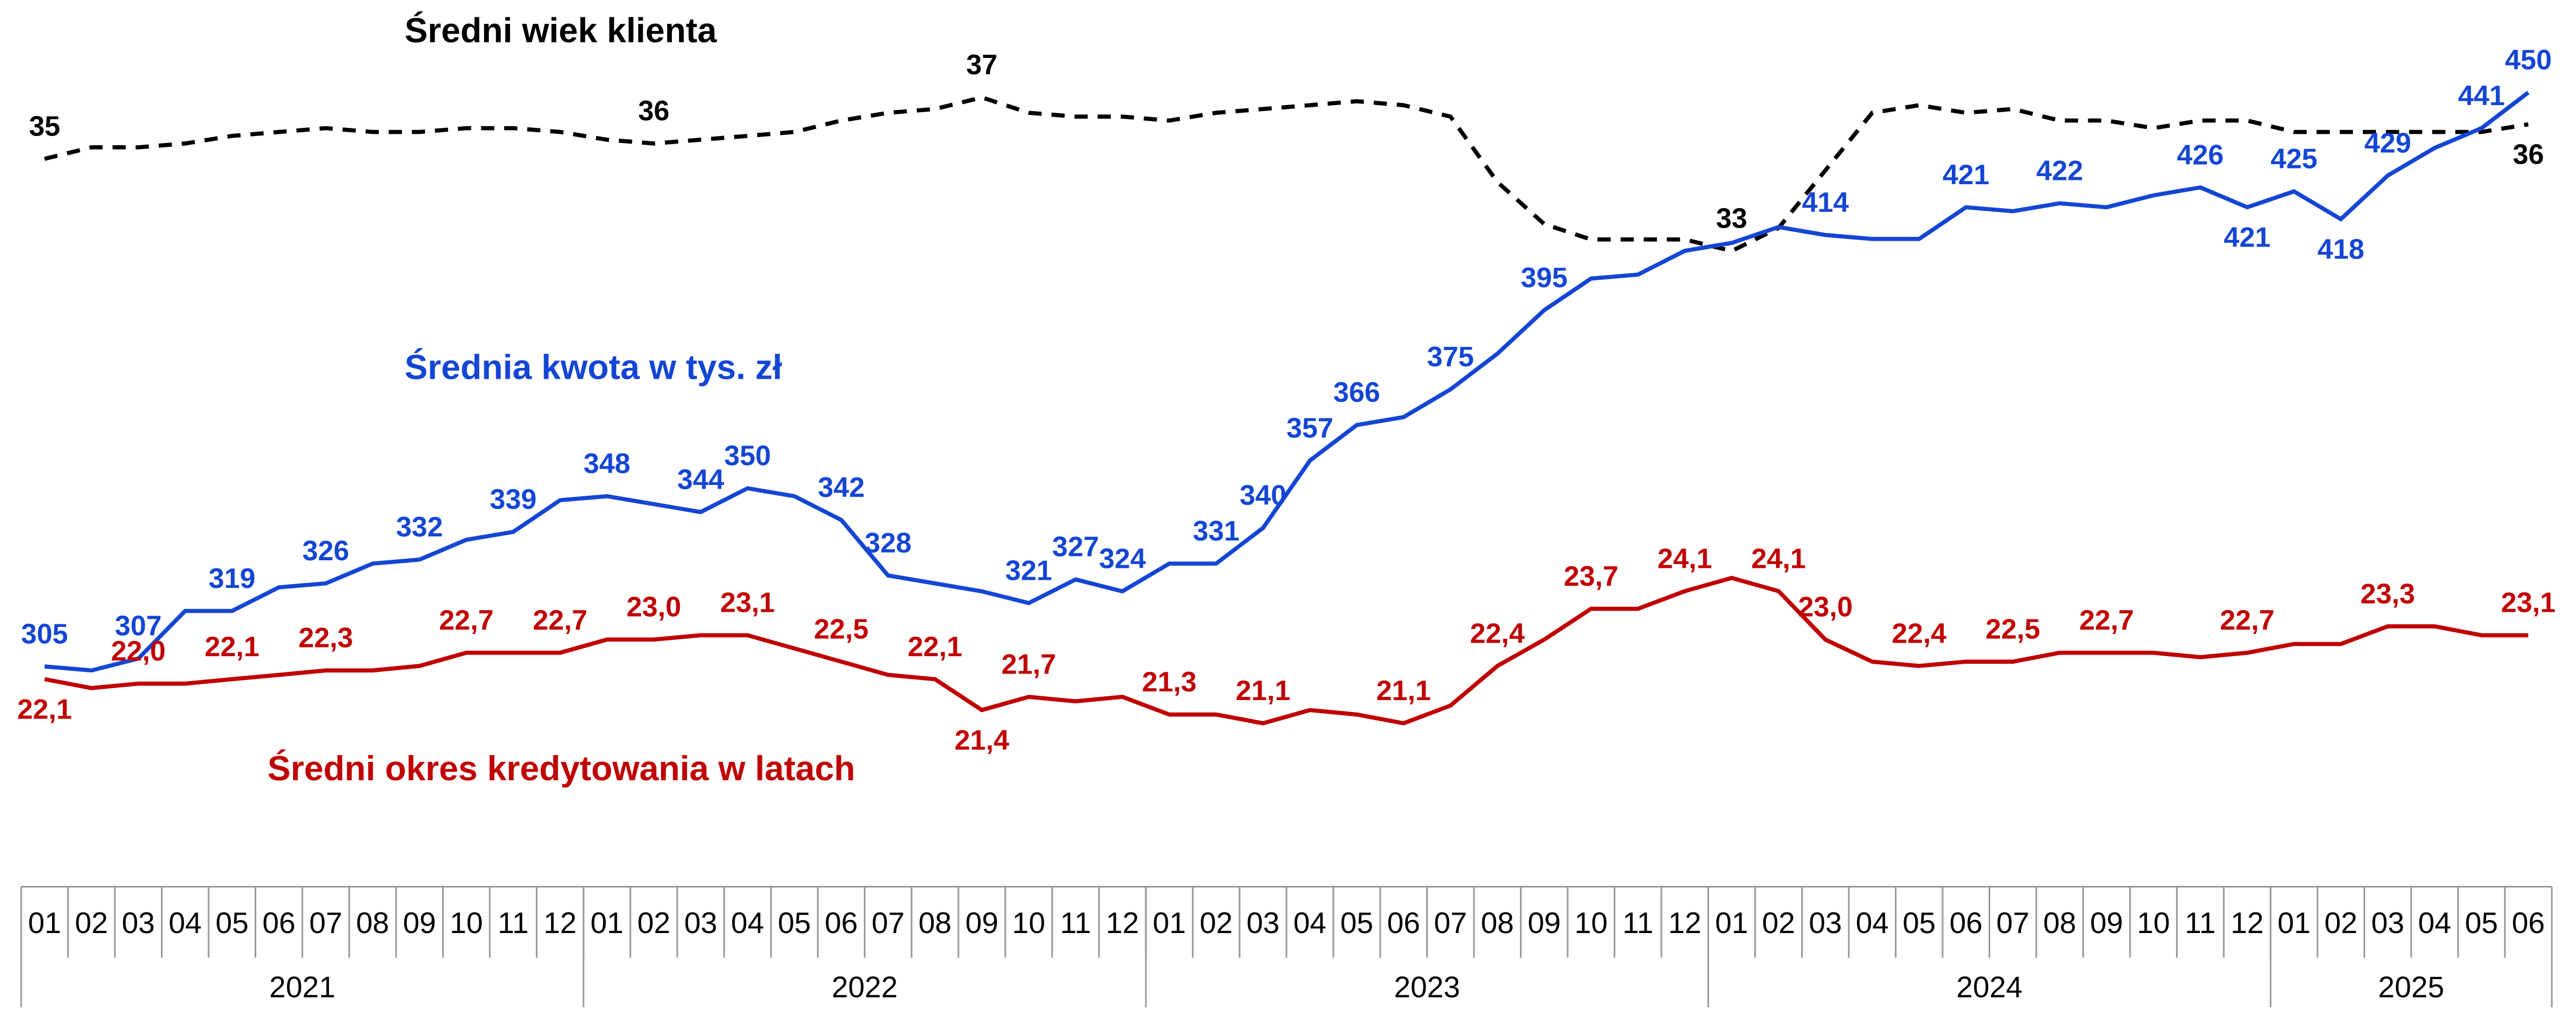 The height and width of the screenshot is (1010, 2576). Describe the element at coordinates (841, 487) in the screenshot. I see `data-label: 342` at that location.